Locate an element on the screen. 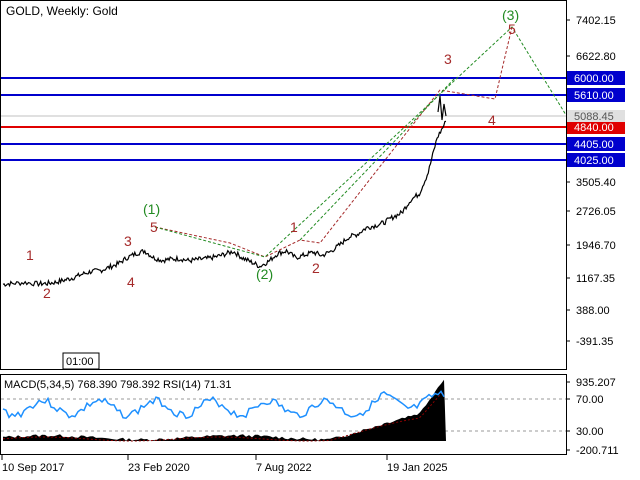 This screenshot has height=480, width=640. y-tick-label: -391.35 is located at coordinates (594, 342).